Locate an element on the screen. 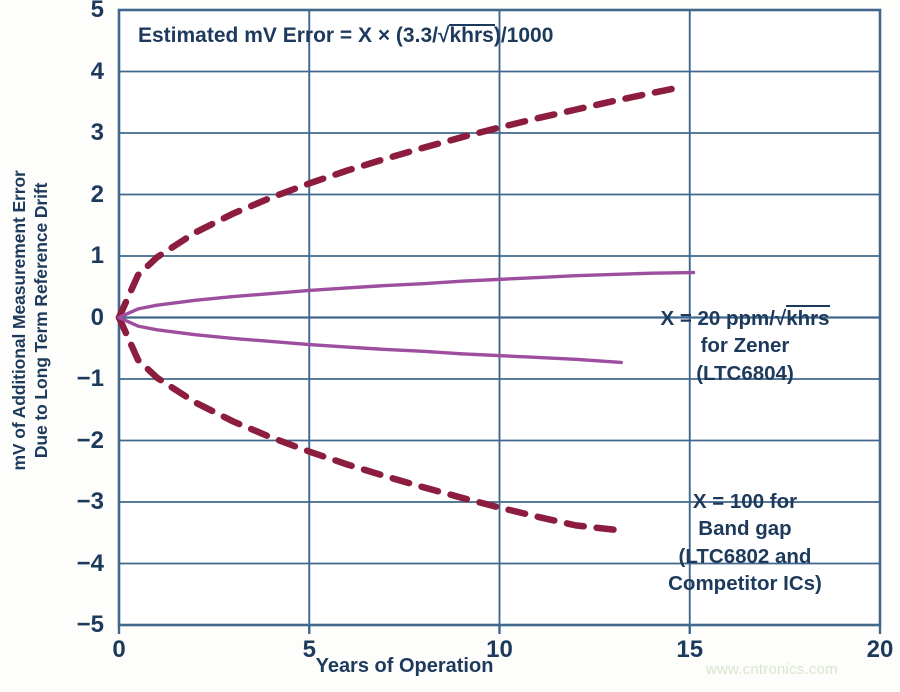 The height and width of the screenshot is (692, 900). y-tick-label: 2 is located at coordinates (97, 194).